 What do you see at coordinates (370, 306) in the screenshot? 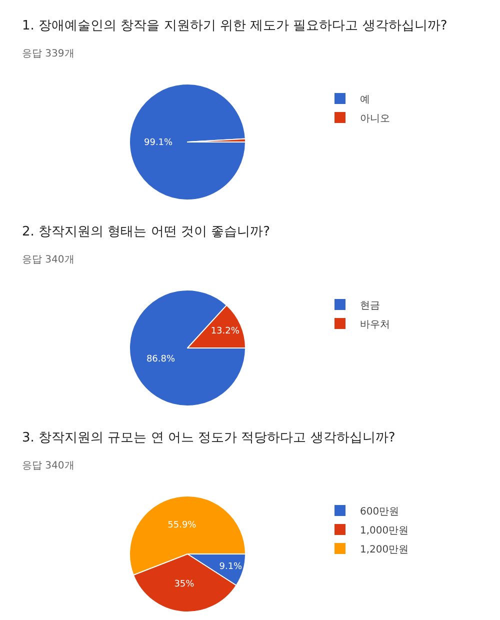
I see `legend-label: 현금` at bounding box center [370, 306].